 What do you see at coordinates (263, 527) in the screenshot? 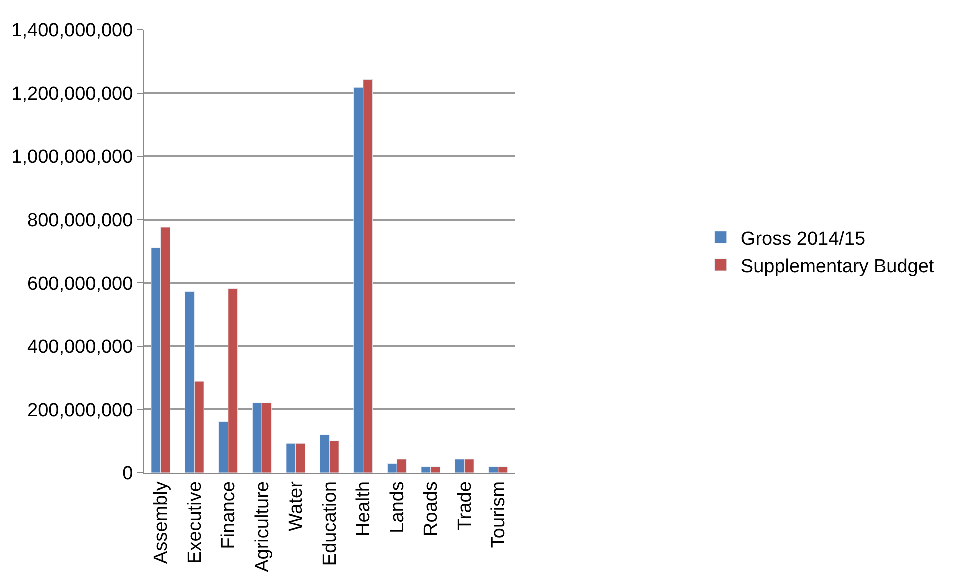
I see `x-tick-label: Agriculture` at bounding box center [263, 527].